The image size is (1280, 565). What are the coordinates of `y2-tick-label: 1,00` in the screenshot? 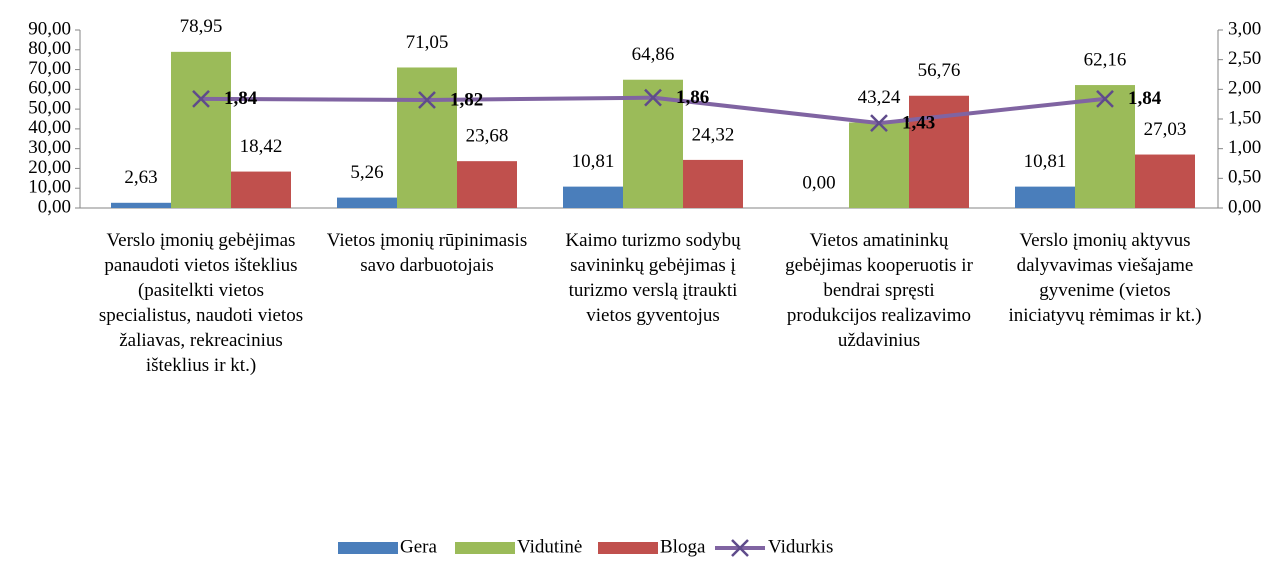 It's located at (1244, 147).